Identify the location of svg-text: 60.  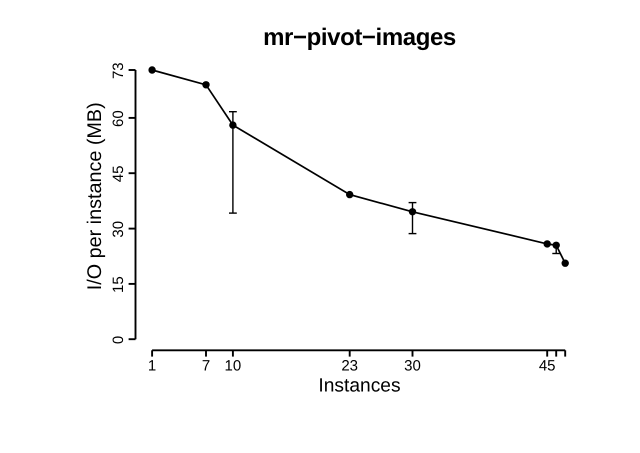
(118, 118).